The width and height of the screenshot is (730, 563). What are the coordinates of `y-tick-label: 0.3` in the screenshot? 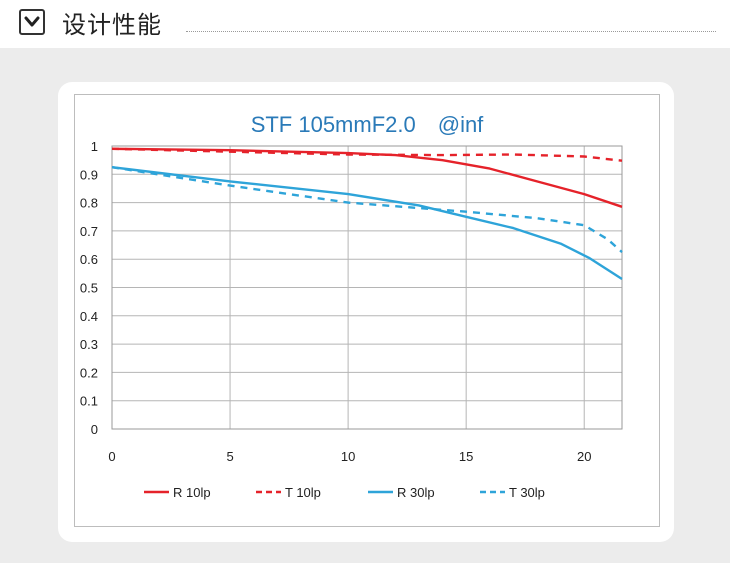 It's located at (89, 344).